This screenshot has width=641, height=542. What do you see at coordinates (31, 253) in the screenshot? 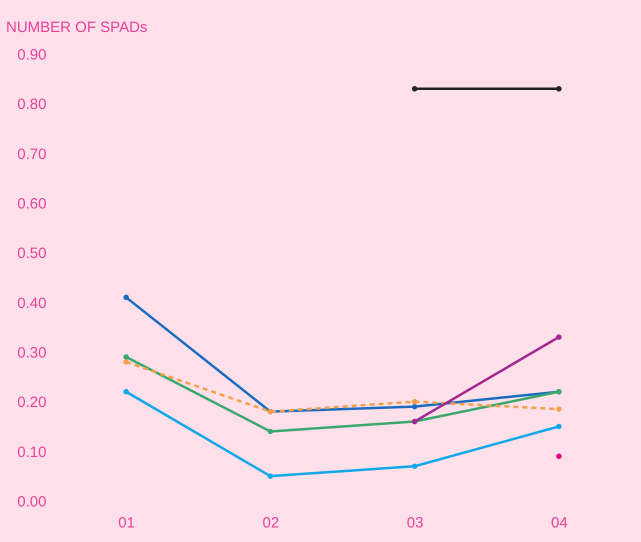
I see `y-tick-label: 0.50` at bounding box center [31, 253].